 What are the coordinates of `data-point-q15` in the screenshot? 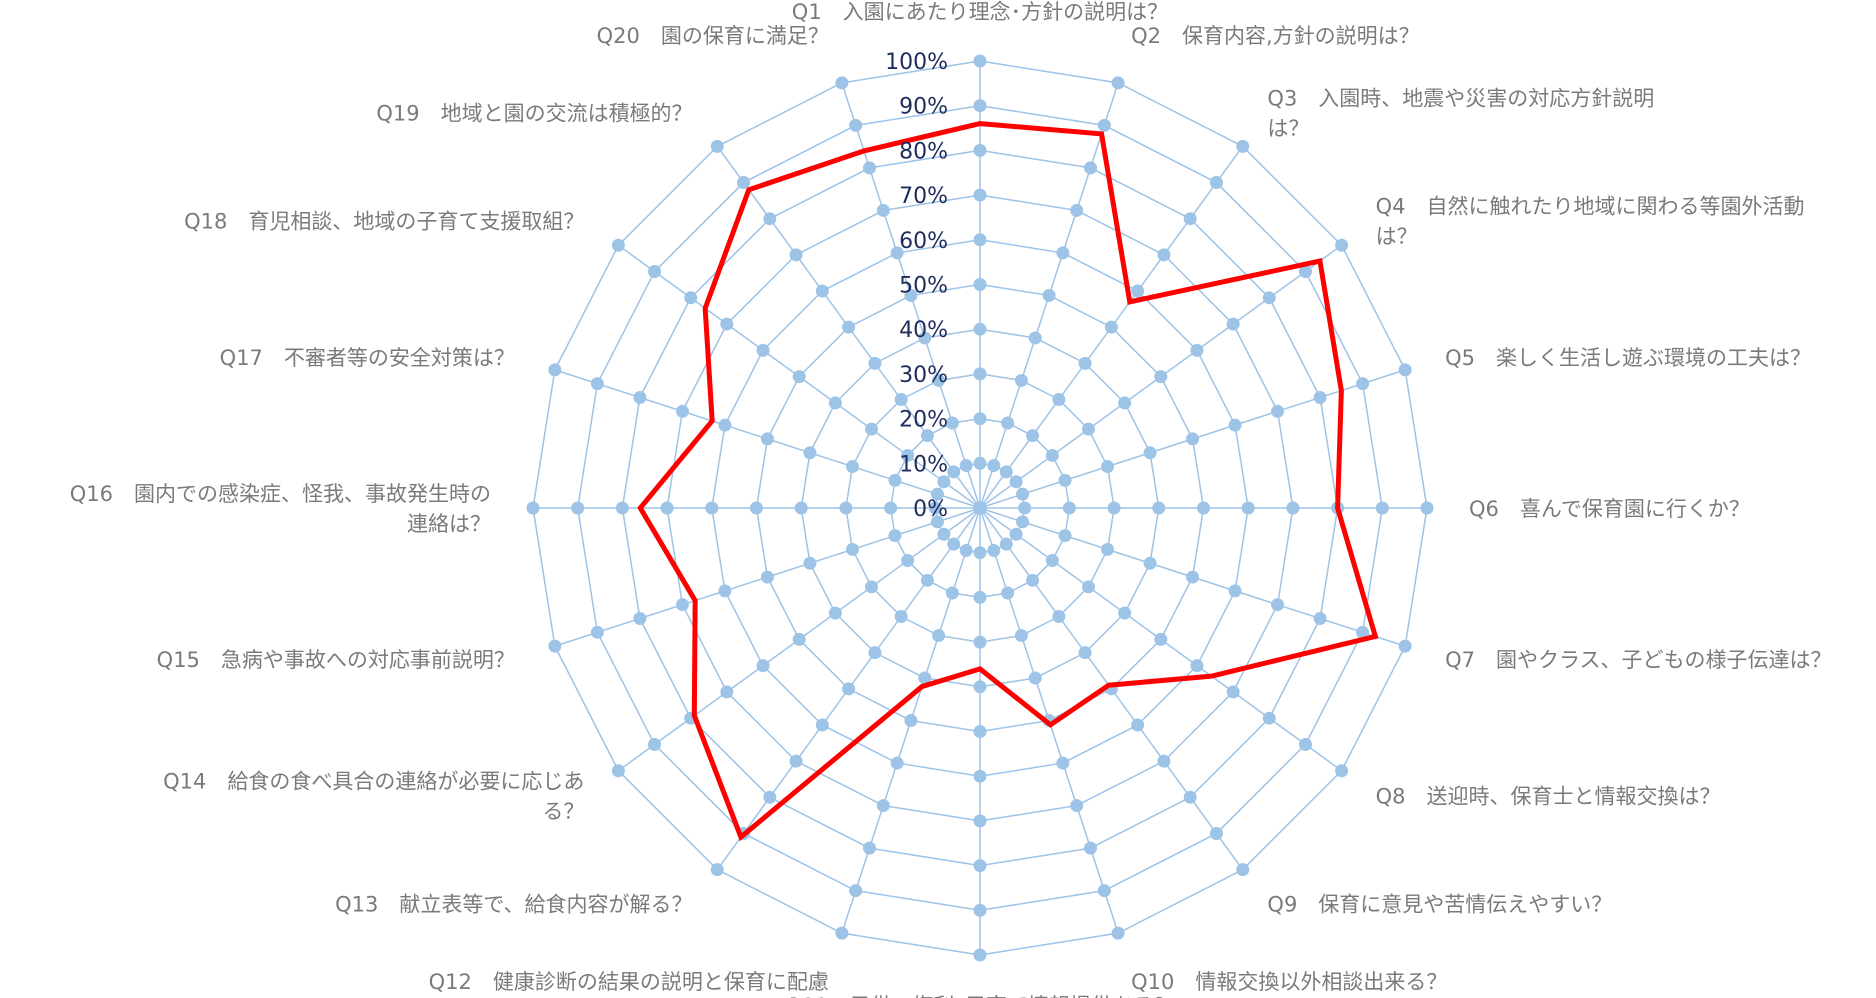 It's located at (695, 600).